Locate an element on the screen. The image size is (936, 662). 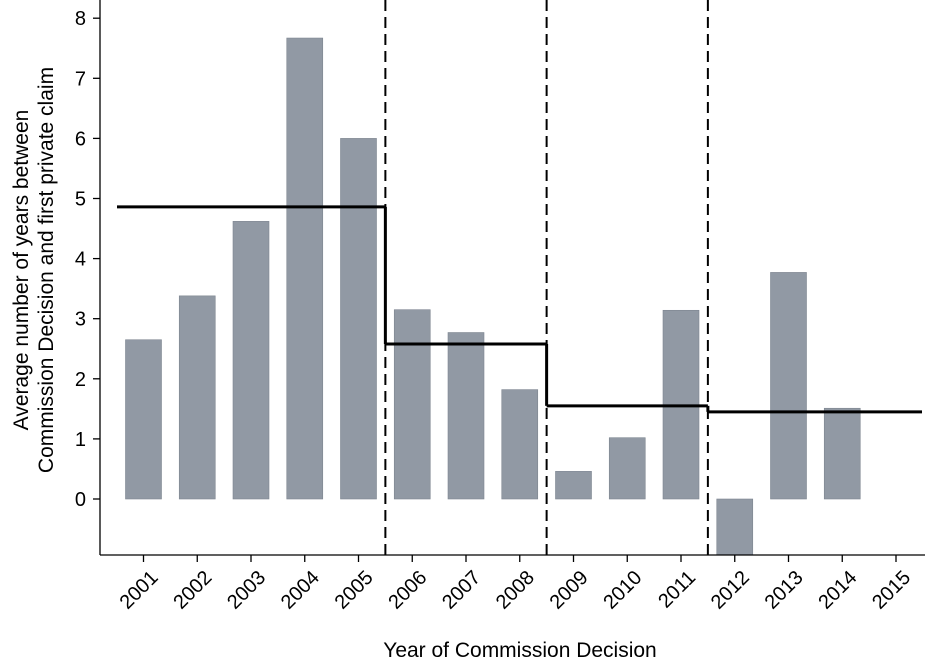
x-tick-label-2006: 2006 is located at coordinates (407, 590).